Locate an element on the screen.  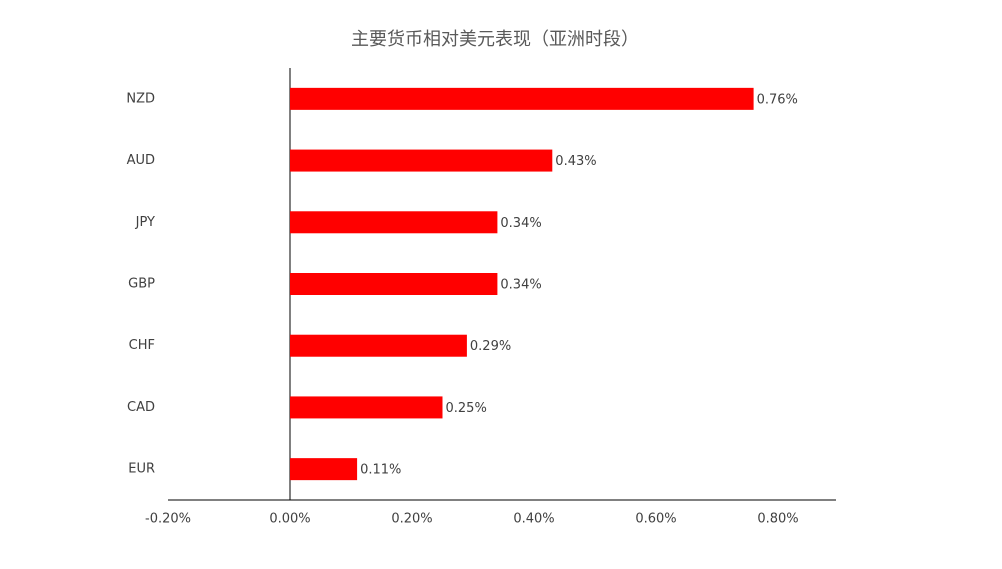
value-label: 0.11% is located at coordinates (380, 470).